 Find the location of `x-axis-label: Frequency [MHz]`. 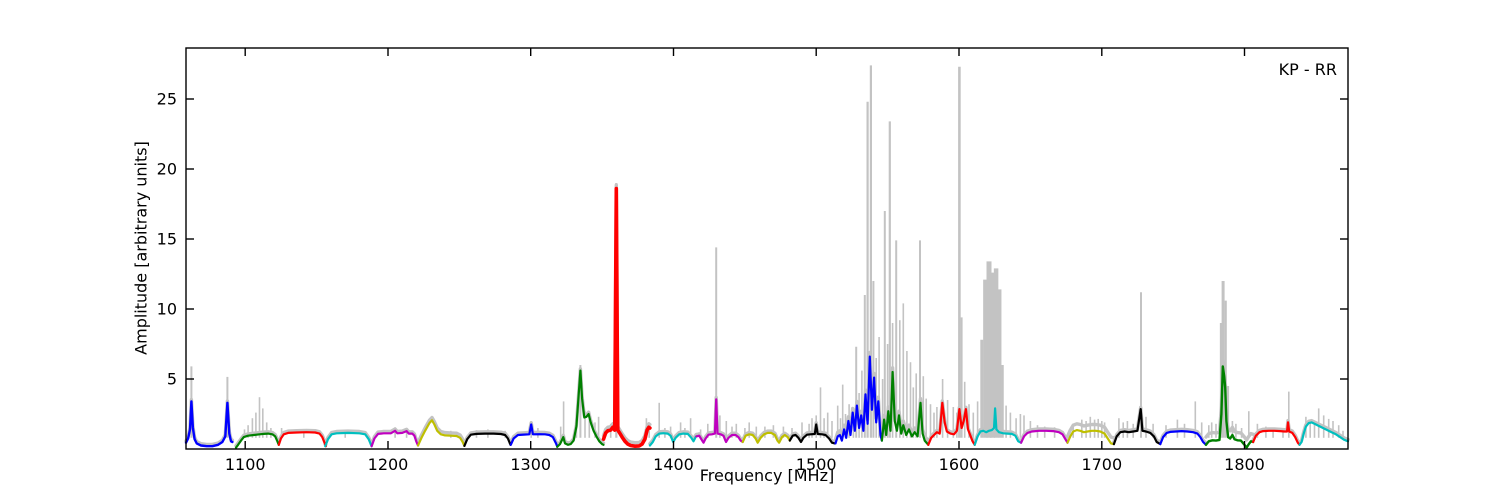

x-axis-label: Frequency [MHz] is located at coordinates (767, 475).